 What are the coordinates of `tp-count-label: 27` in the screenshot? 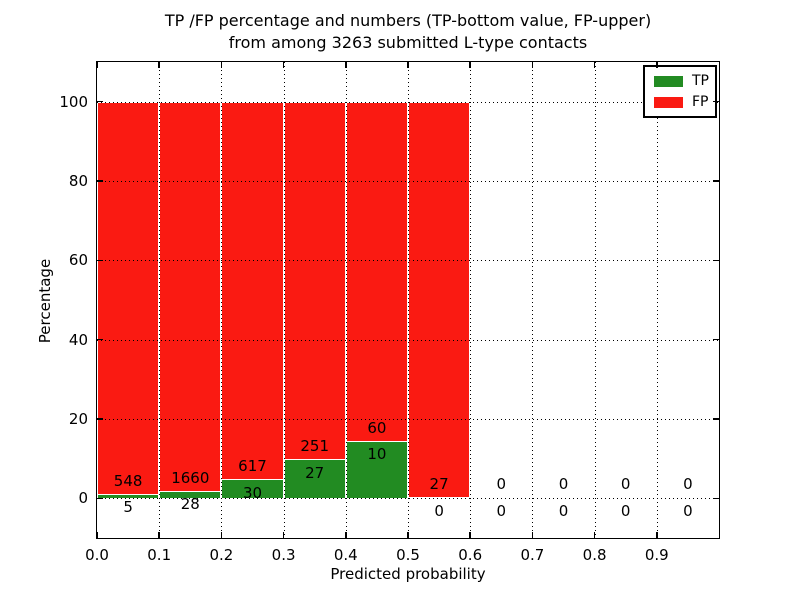 It's located at (315, 472).